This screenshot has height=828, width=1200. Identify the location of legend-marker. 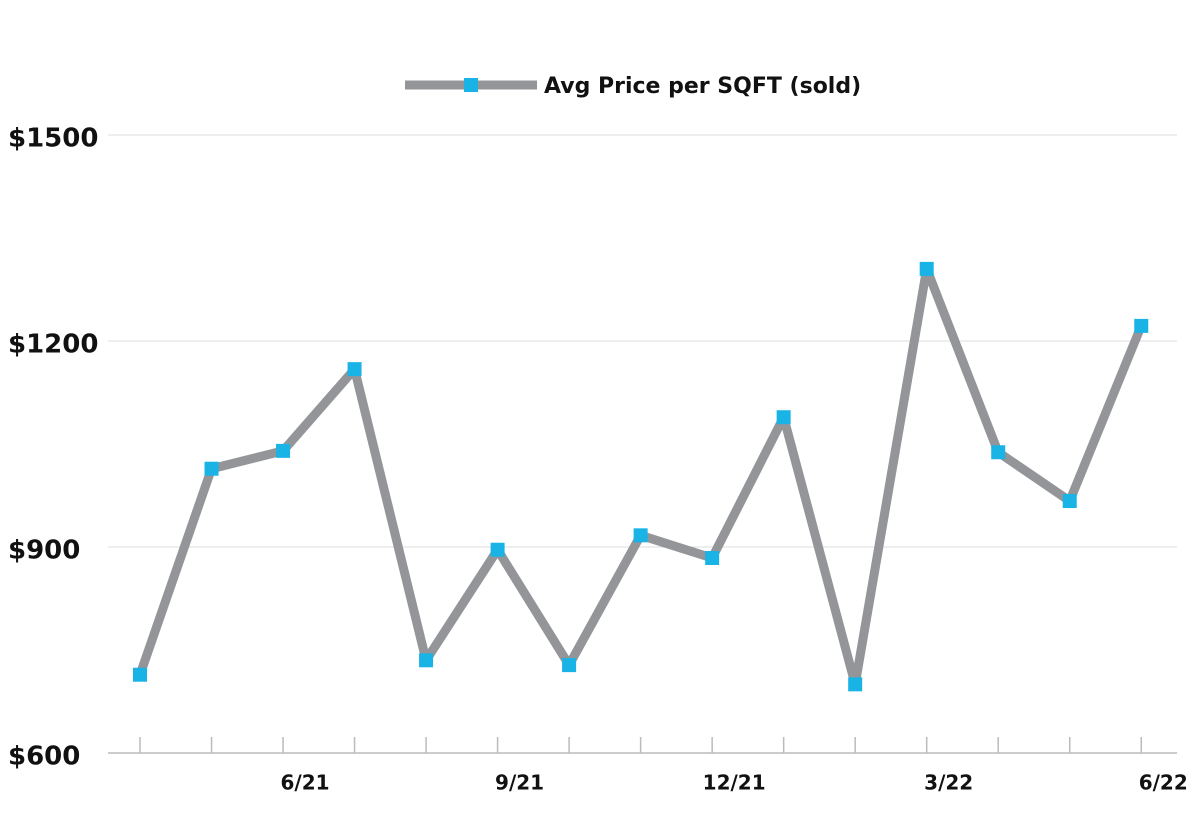
(471, 85).